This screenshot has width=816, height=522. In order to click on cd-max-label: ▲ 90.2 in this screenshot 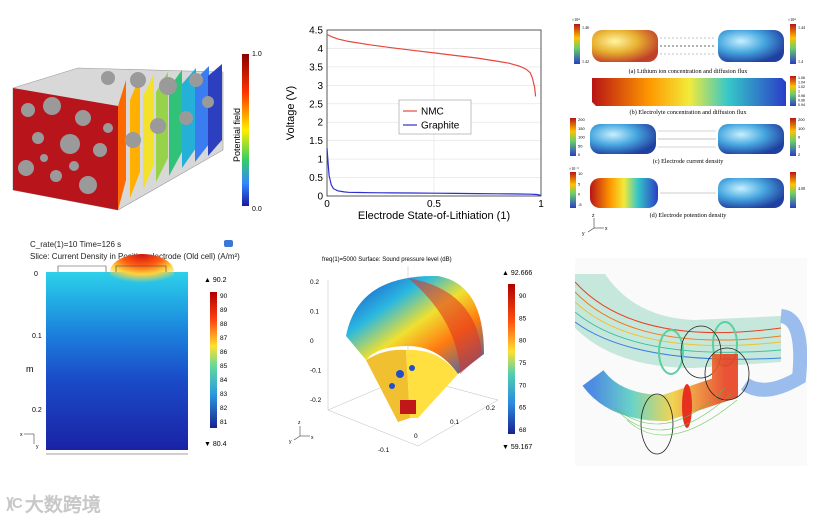, I will do `click(215, 280)`.